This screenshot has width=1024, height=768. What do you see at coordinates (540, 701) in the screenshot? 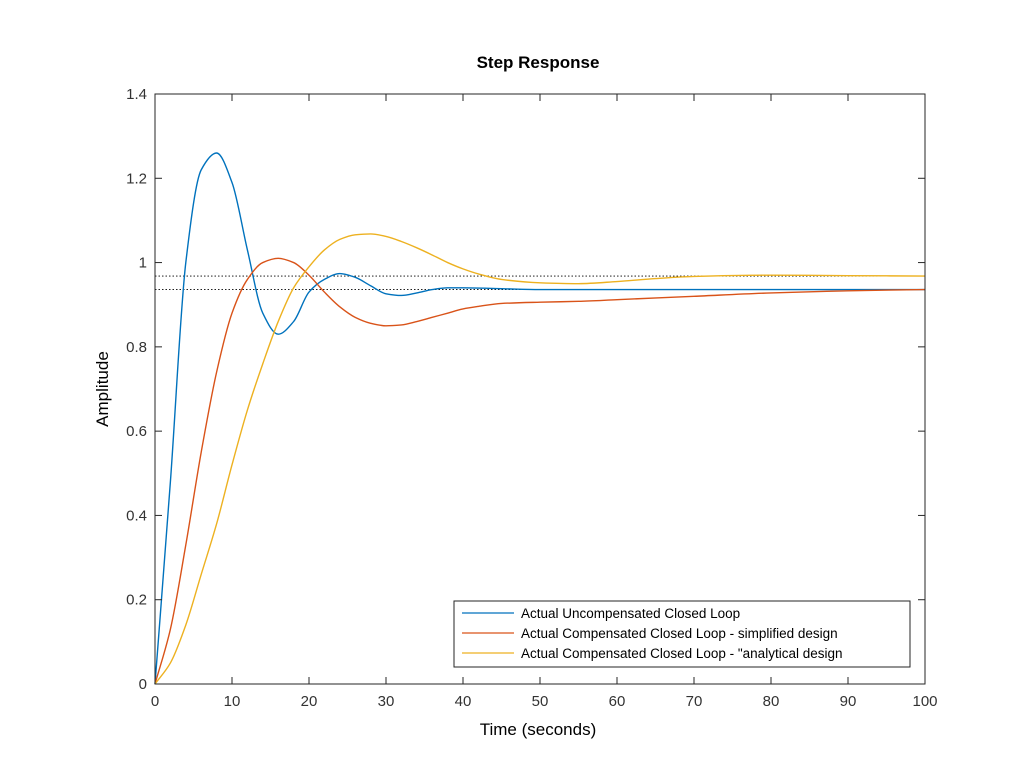
I see `x-tick-label: 50` at bounding box center [540, 701].